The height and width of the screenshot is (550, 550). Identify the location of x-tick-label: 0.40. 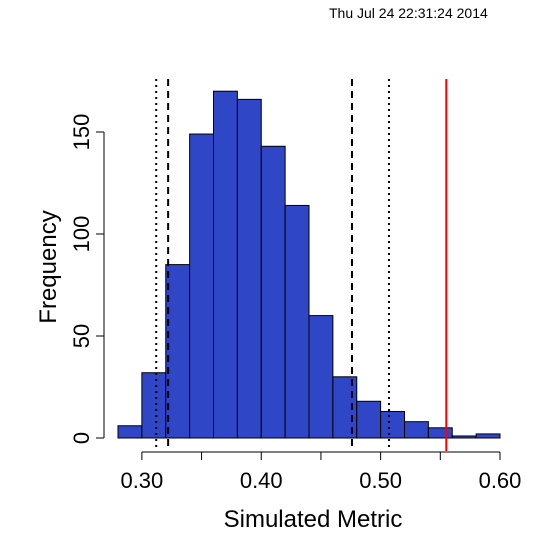
(261, 480).